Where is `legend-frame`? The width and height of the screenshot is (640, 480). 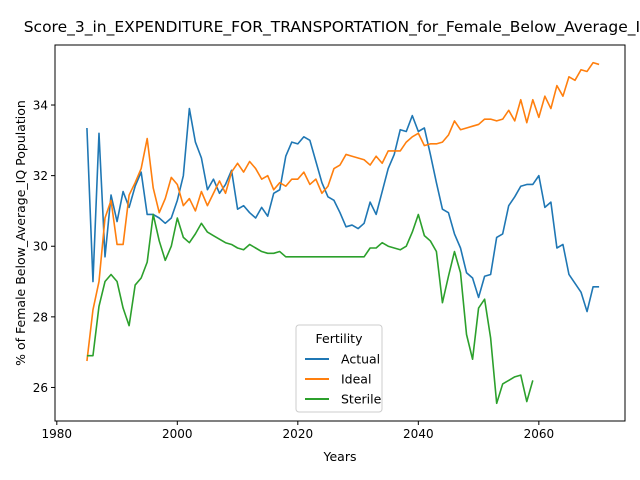 legend-frame is located at coordinates (339, 368).